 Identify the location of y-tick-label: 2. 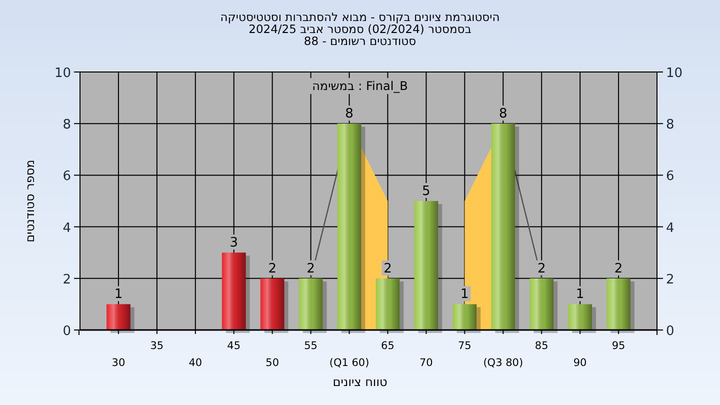
(66, 280).